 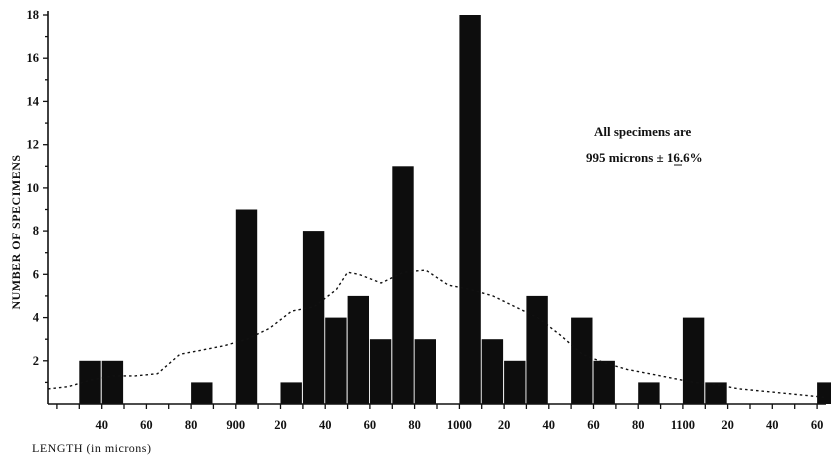 I want to click on x-tick-label: 1100, so click(x=683, y=425).